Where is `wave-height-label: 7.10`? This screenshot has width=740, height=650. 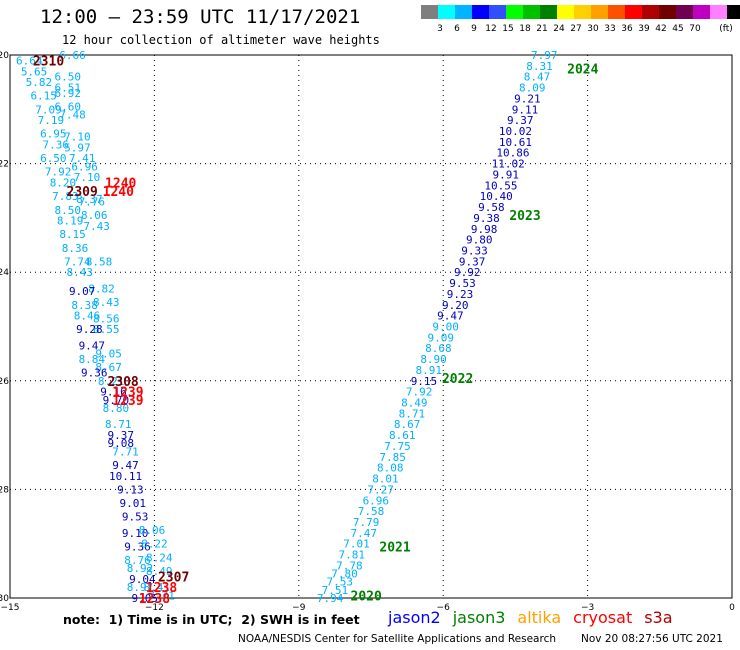 wave-height-label: 7.10 is located at coordinates (87, 177).